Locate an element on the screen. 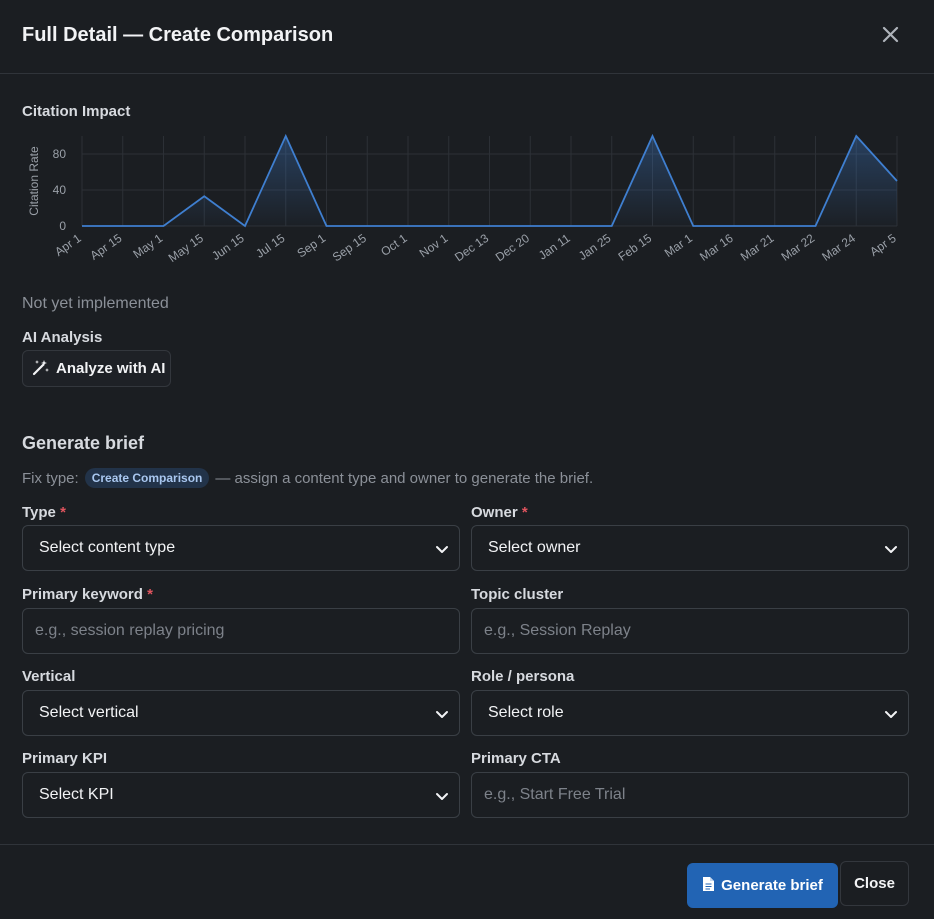 The height and width of the screenshot is (919, 934). x-tick-label: Mar 16 is located at coordinates (716, 247).